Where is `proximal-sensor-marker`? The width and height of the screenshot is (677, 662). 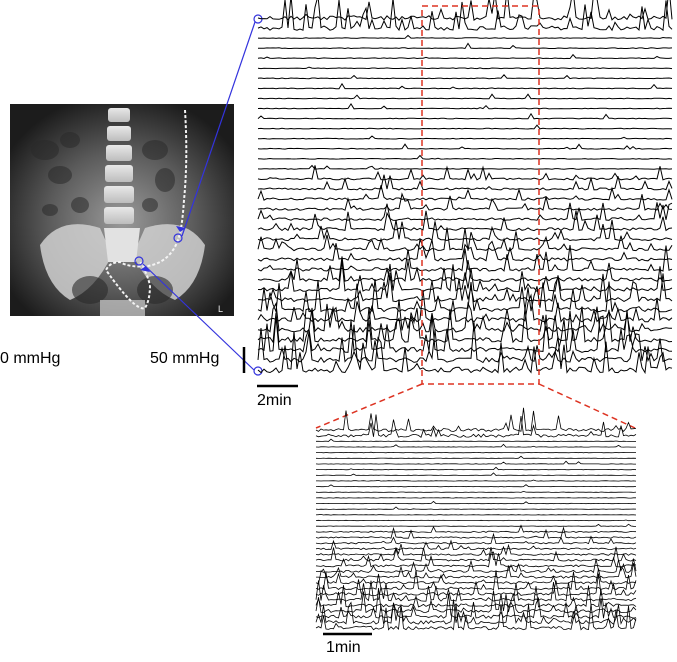 proximal-sensor-marker is located at coordinates (178, 238).